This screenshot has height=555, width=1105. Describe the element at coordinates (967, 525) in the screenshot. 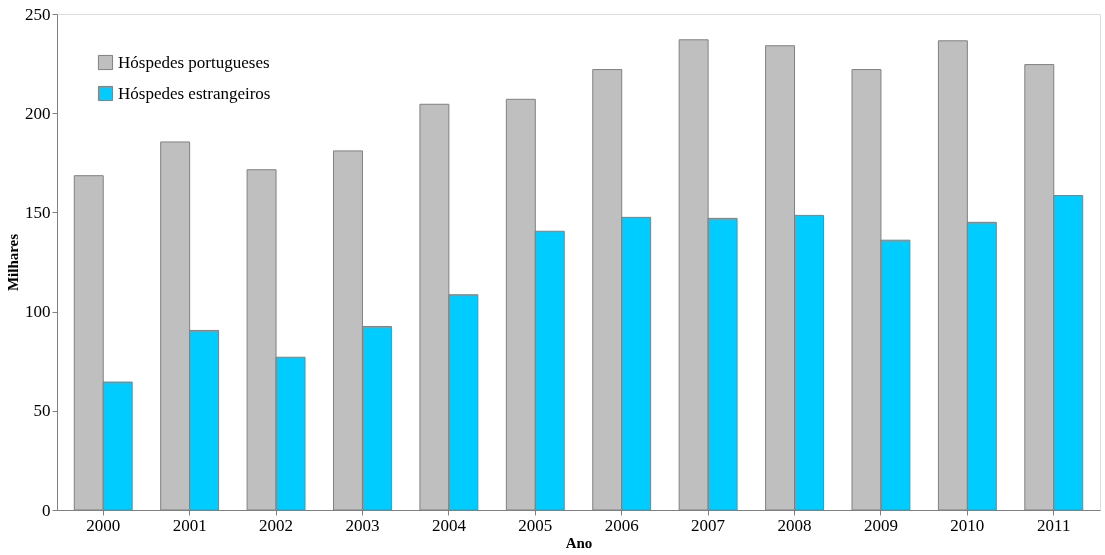

I see `x-tick-label: 2010` at that location.